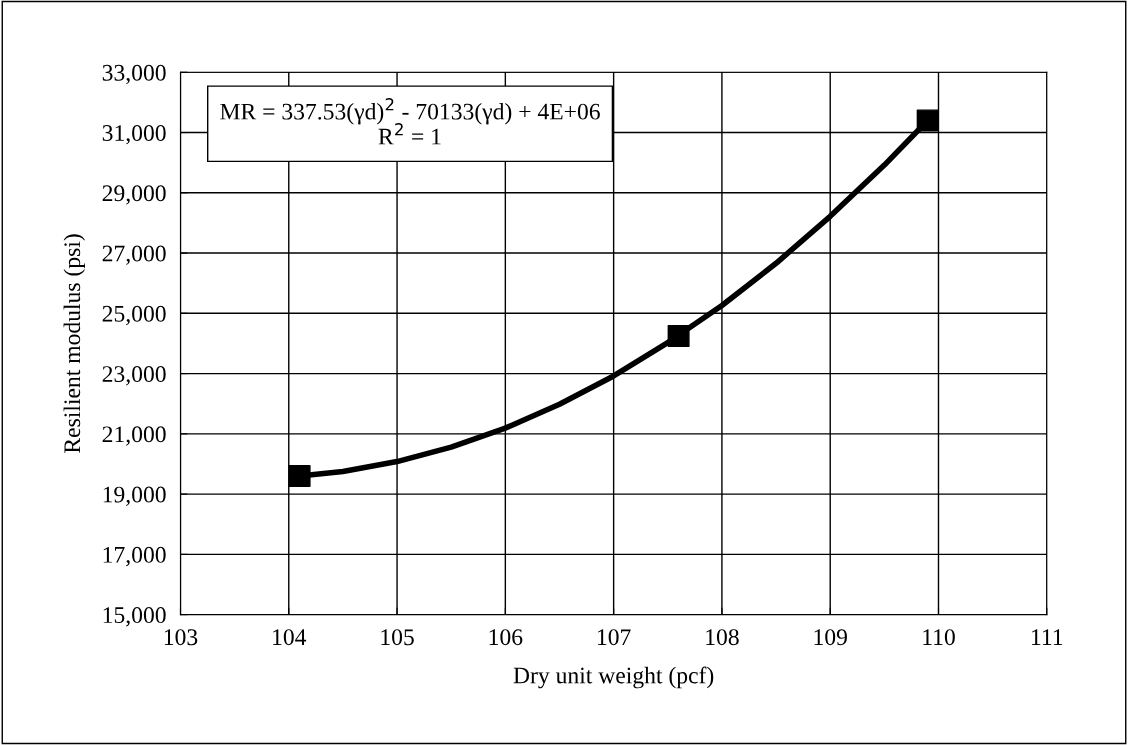 The height and width of the screenshot is (745, 1128). I want to click on y-tick-label: 19,000, so click(134, 496).